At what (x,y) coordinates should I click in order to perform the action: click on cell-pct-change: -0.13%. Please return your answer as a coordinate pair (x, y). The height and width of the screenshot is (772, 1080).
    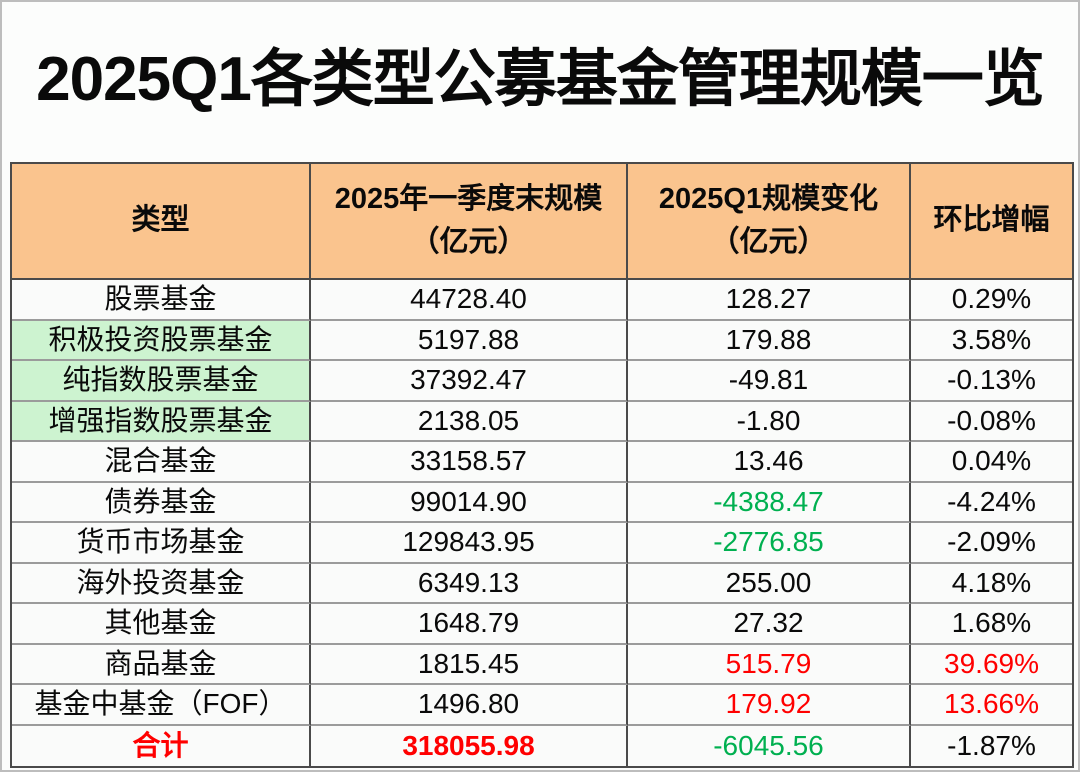
    Looking at the image, I should click on (991, 381).